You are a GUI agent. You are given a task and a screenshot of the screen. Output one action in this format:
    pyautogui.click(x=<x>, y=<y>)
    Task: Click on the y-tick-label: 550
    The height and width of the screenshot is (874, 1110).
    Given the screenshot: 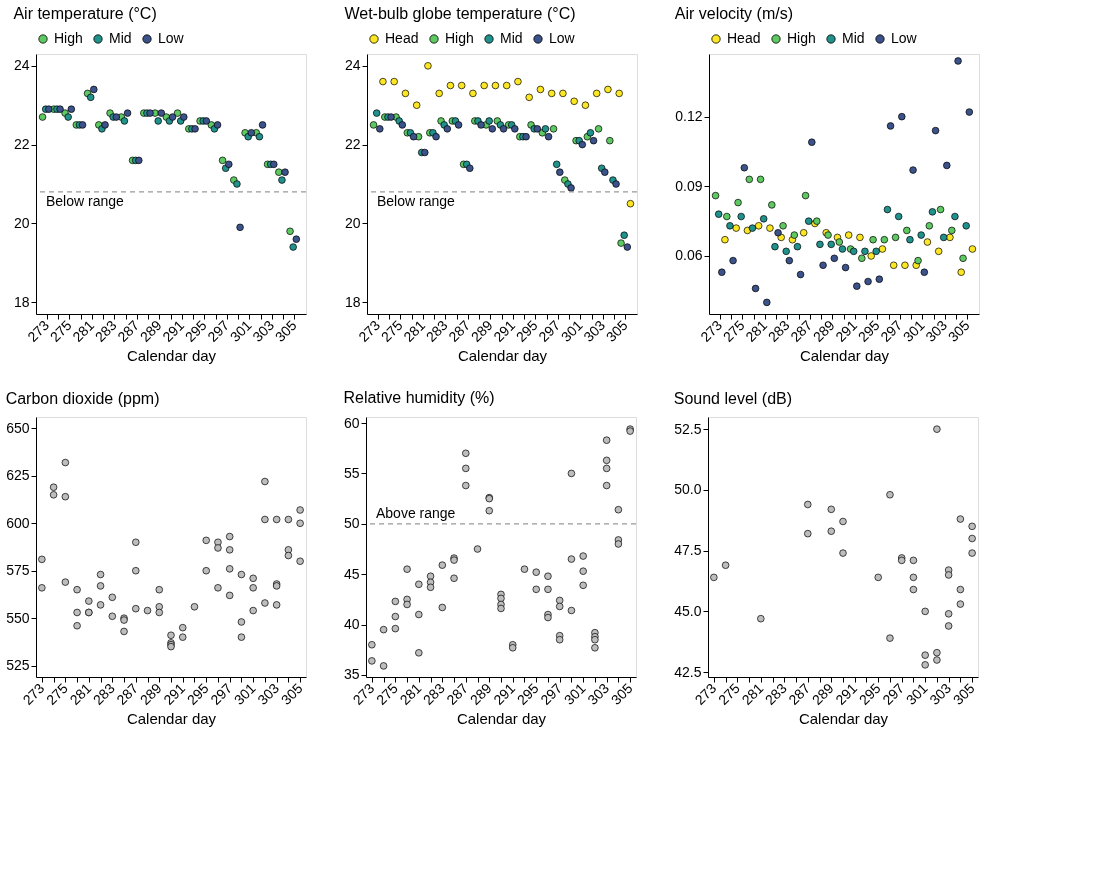 What is the action you would take?
    pyautogui.click(x=18, y=617)
    